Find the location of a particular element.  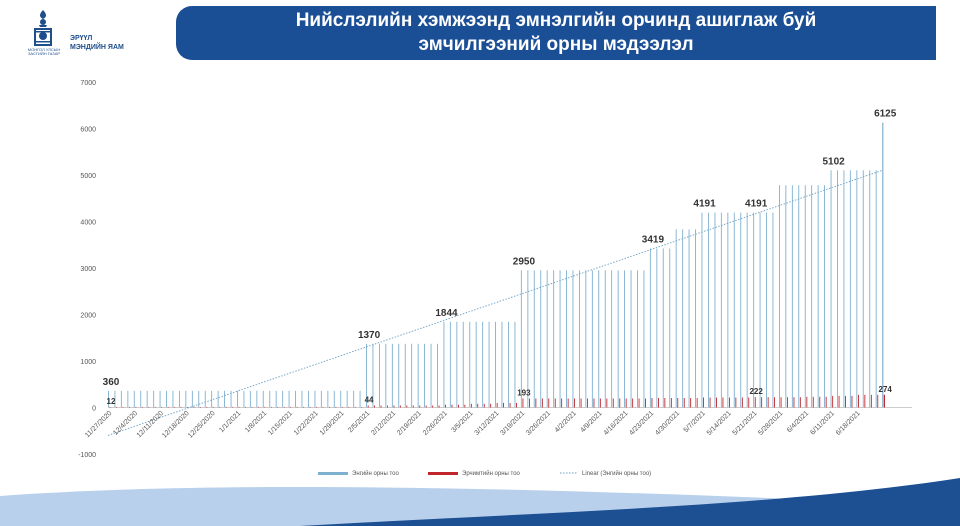

footer-wave is located at coordinates (480, 502).